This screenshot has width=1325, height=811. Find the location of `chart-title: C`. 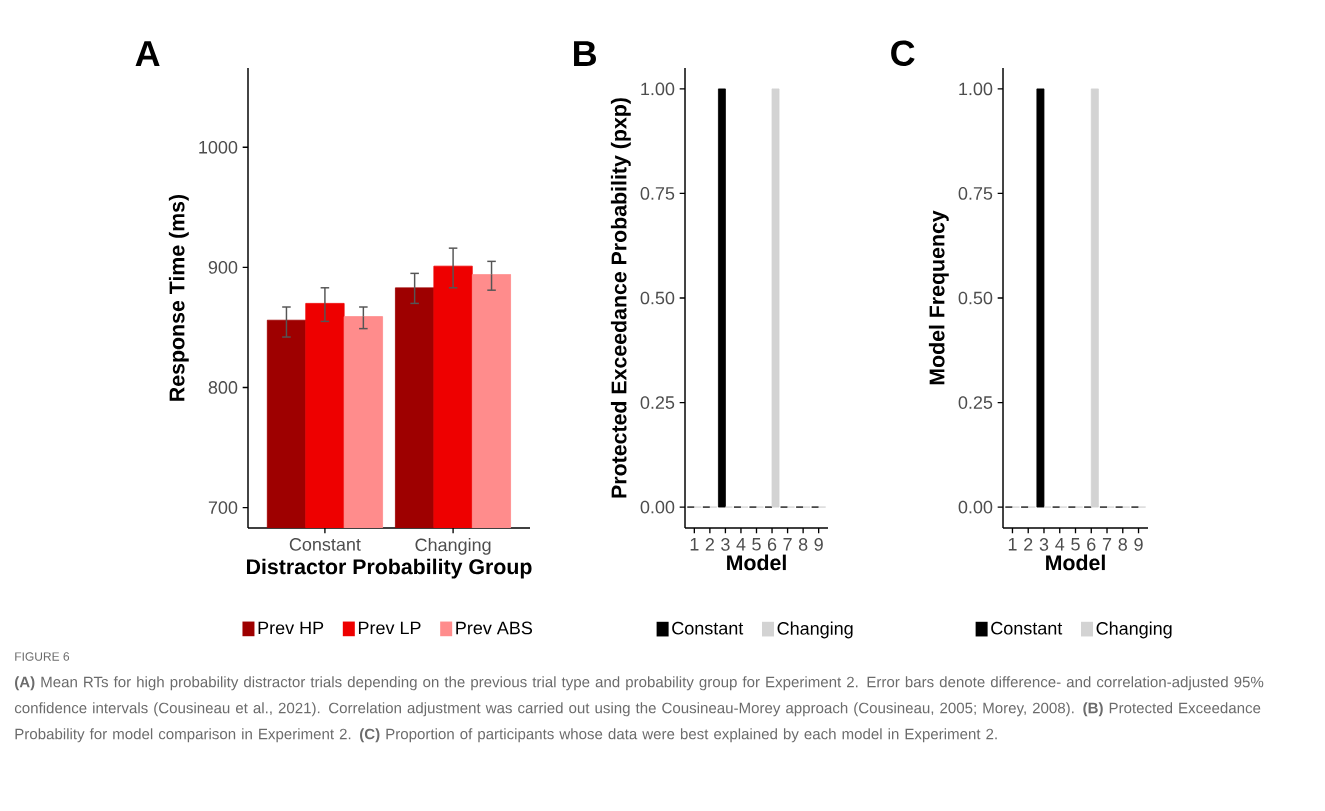

chart-title: C is located at coordinates (903, 53).